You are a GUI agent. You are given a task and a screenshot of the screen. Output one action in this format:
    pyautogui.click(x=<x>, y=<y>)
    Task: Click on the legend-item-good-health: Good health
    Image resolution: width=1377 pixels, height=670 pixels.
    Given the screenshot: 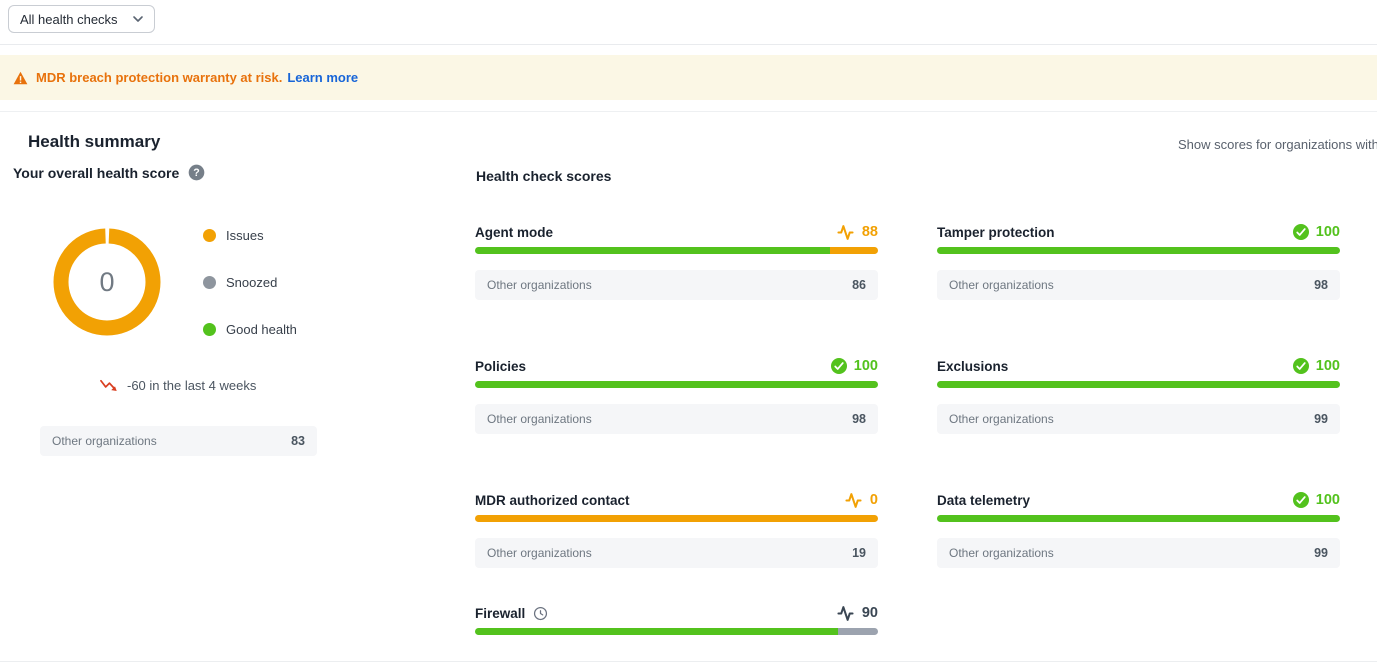 What is the action you would take?
    pyautogui.click(x=250, y=329)
    